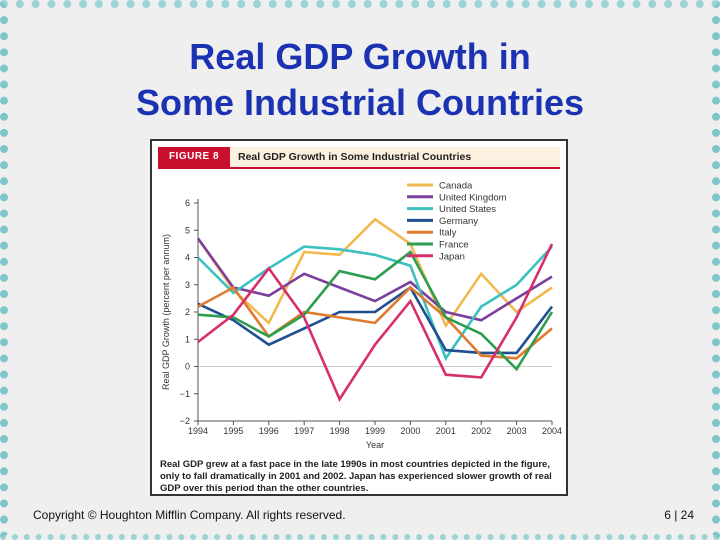 This screenshot has width=720, height=540. What do you see at coordinates (198, 431) in the screenshot?
I see `x-tick-label: 1994` at bounding box center [198, 431].